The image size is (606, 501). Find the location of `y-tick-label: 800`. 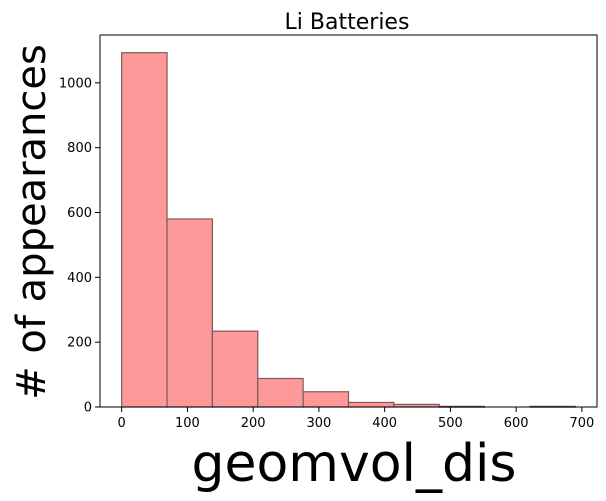

y-tick-label: 800 is located at coordinates (79, 148).